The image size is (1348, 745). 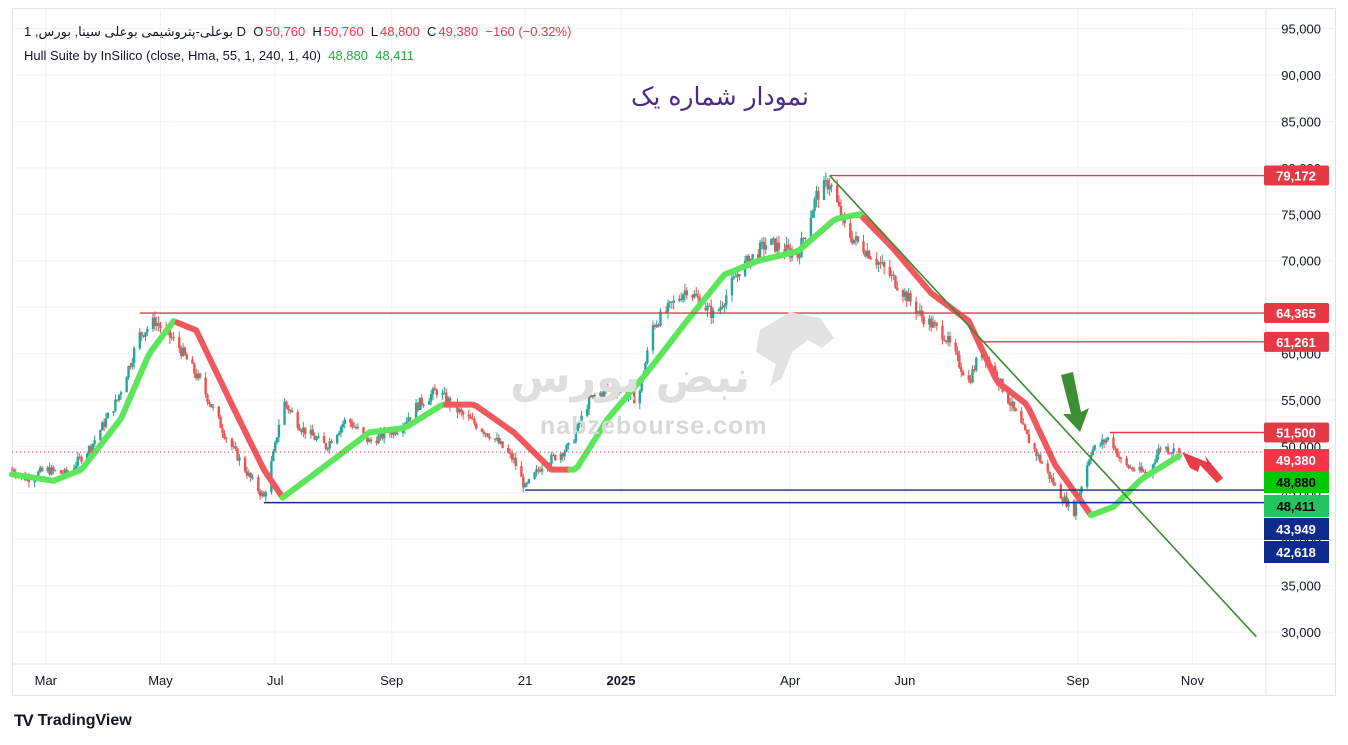 What do you see at coordinates (95, 401) in the screenshot?
I see `hull-band-segment` at bounding box center [95, 401].